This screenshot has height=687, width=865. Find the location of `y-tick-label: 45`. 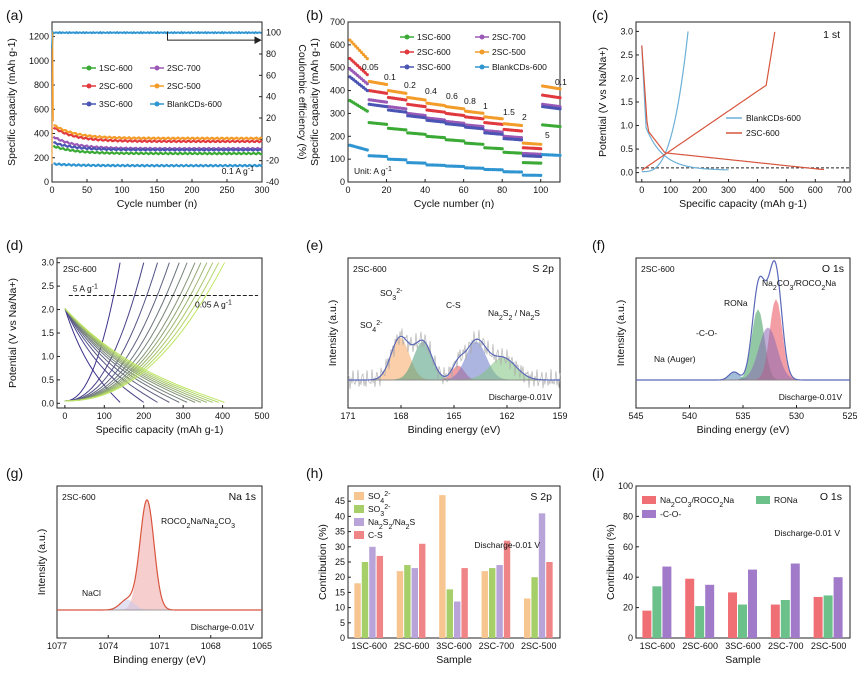

y-tick-label: 45 is located at coordinates (340, 501).